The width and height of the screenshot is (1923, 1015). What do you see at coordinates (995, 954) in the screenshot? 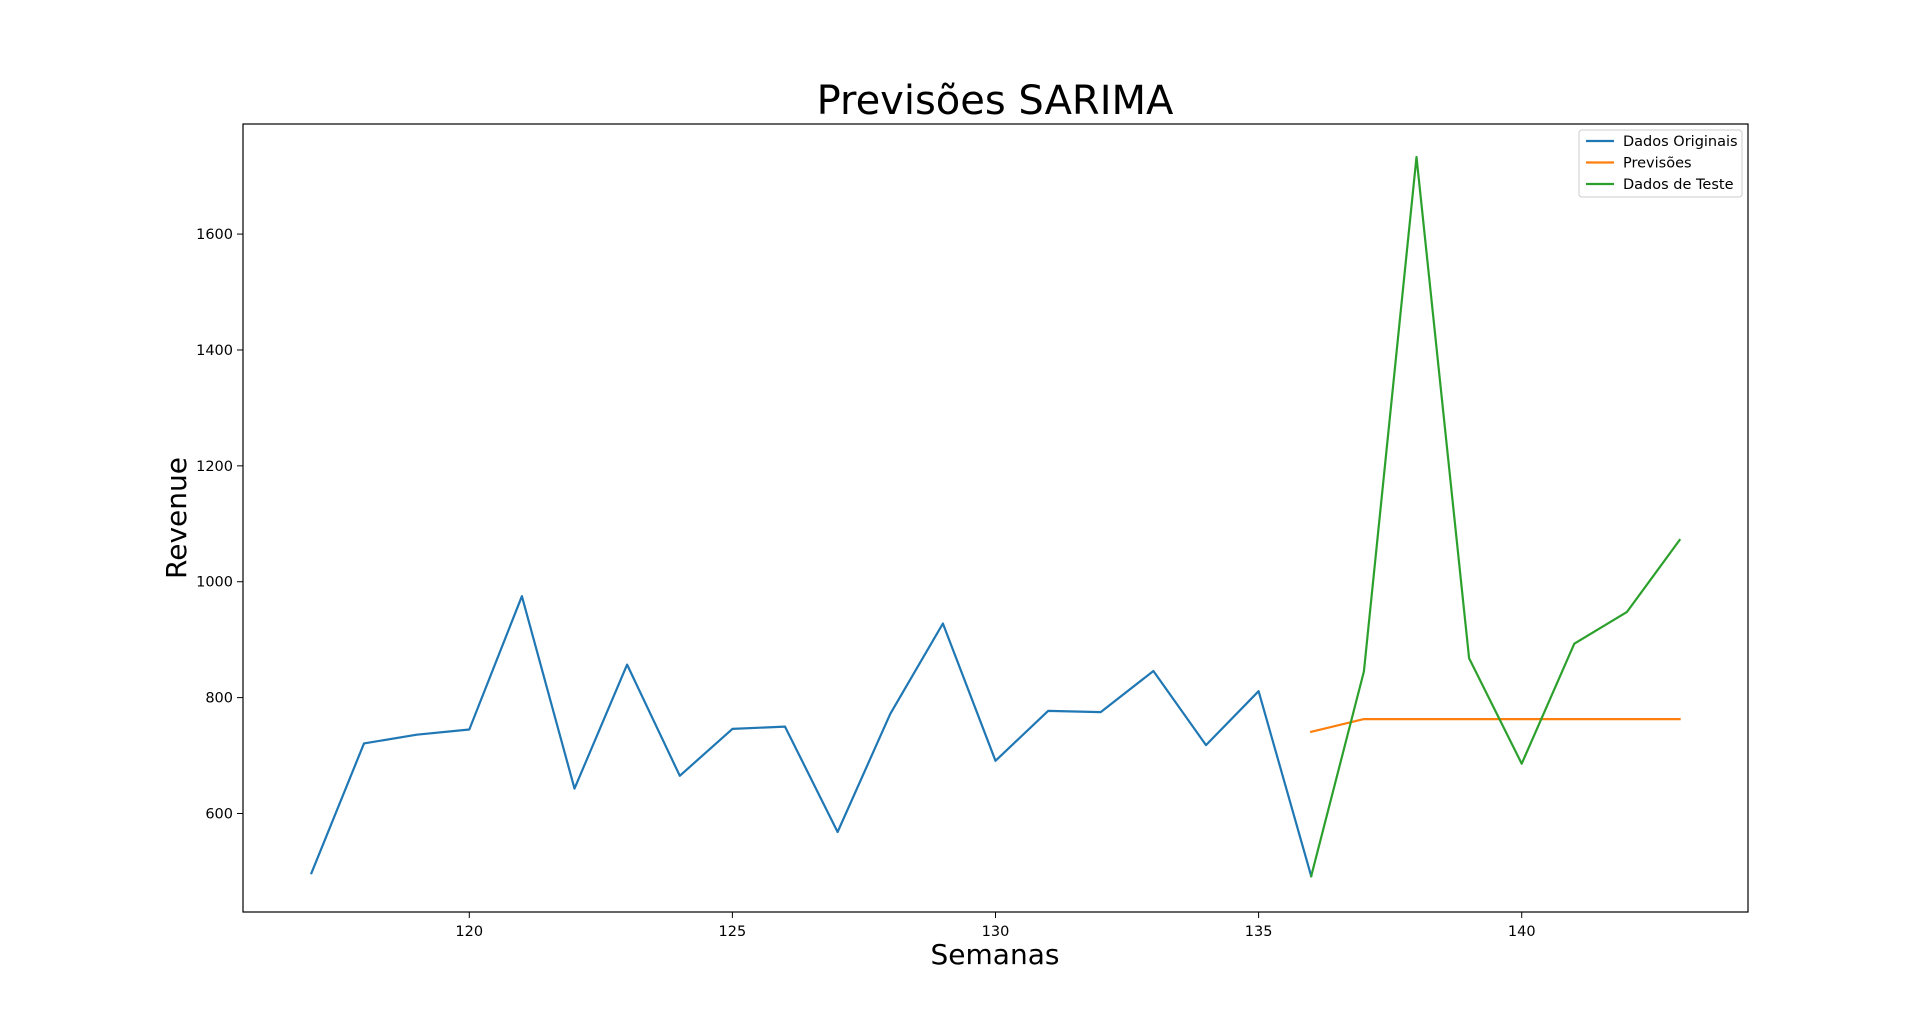
I see `x-axis-label: Semanas` at bounding box center [995, 954].